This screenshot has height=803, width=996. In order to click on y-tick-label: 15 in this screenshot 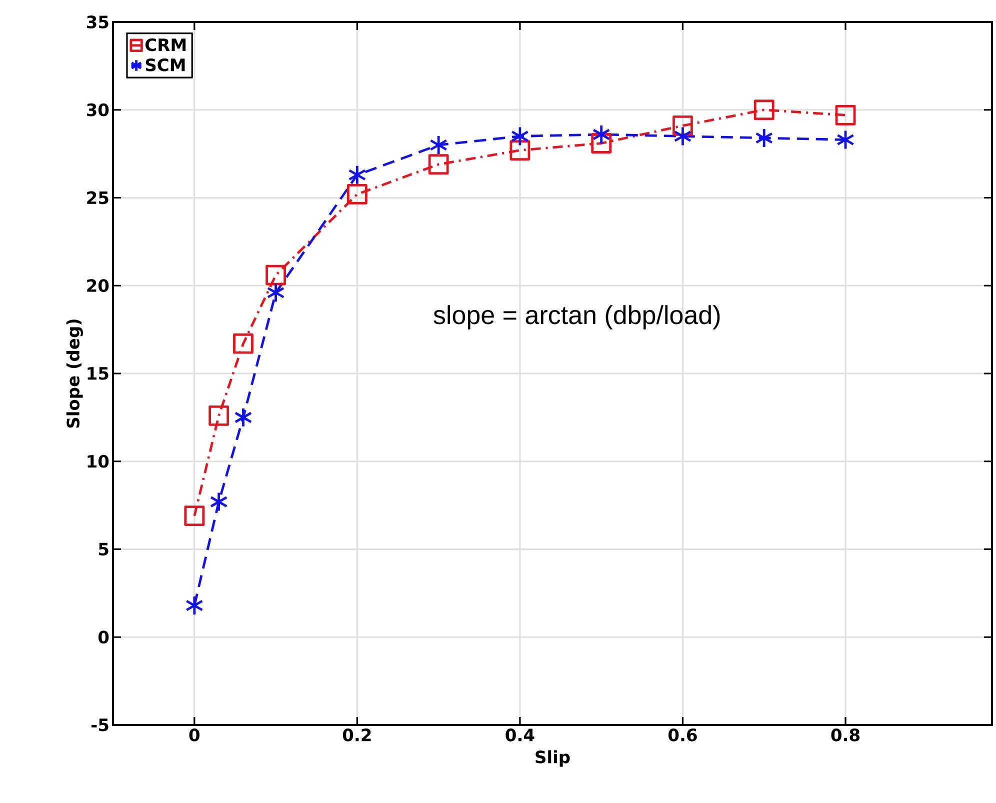, I will do `click(98, 373)`.